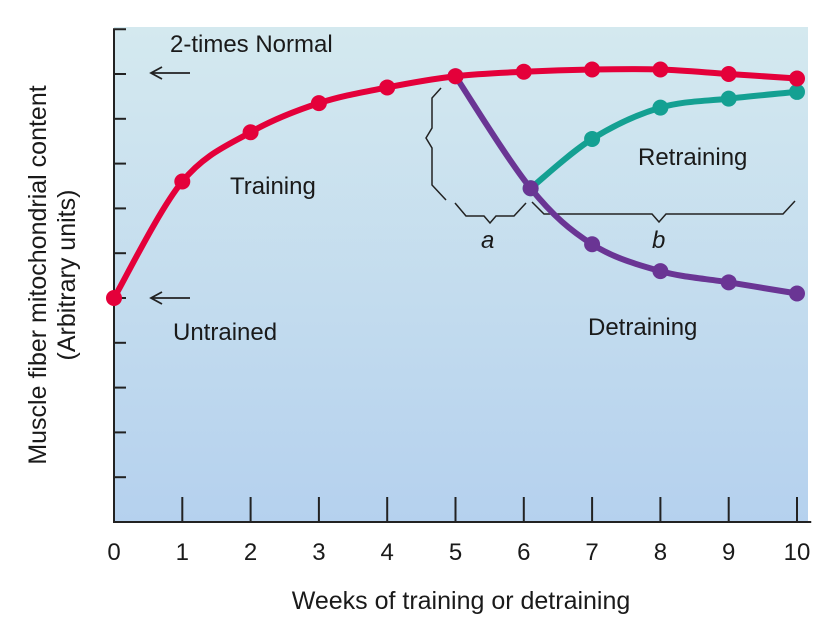 The width and height of the screenshot is (826, 622). What do you see at coordinates (728, 552) in the screenshot?
I see `x-tick-label: 9` at bounding box center [728, 552].